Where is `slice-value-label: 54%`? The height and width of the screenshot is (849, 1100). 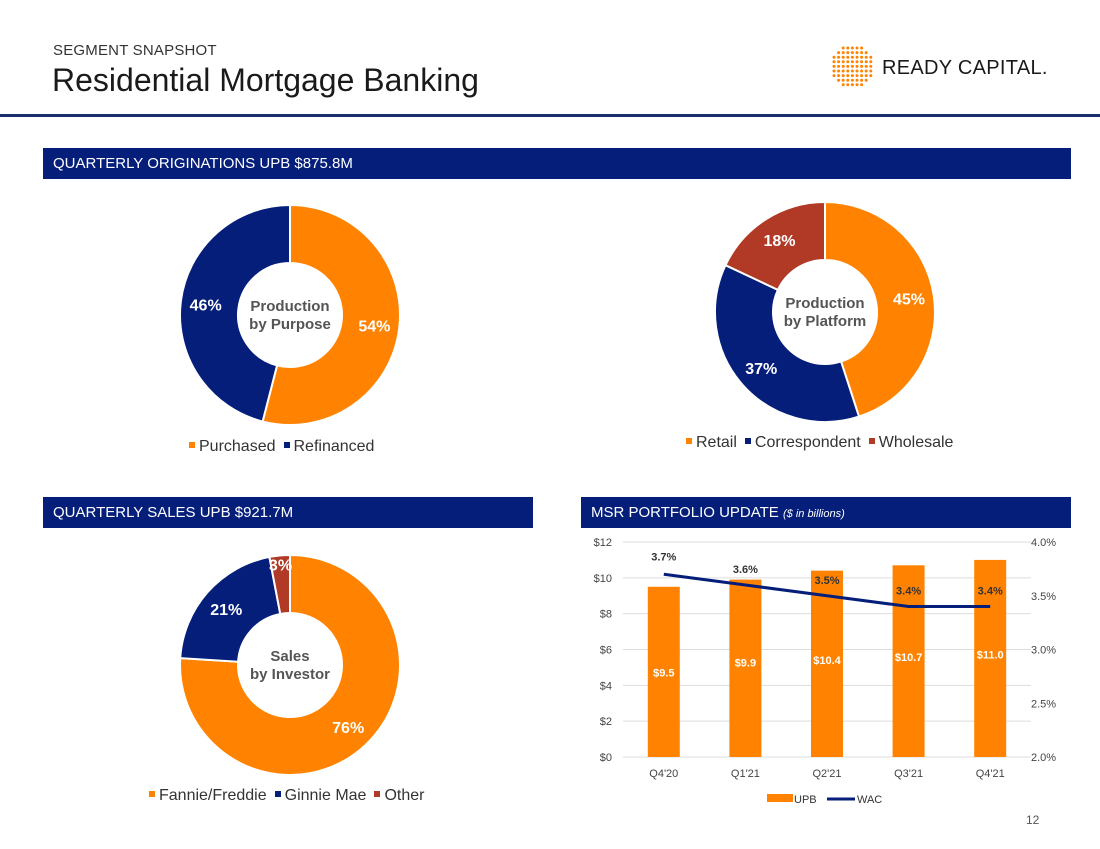
slice-value-label: 54% is located at coordinates (374, 327).